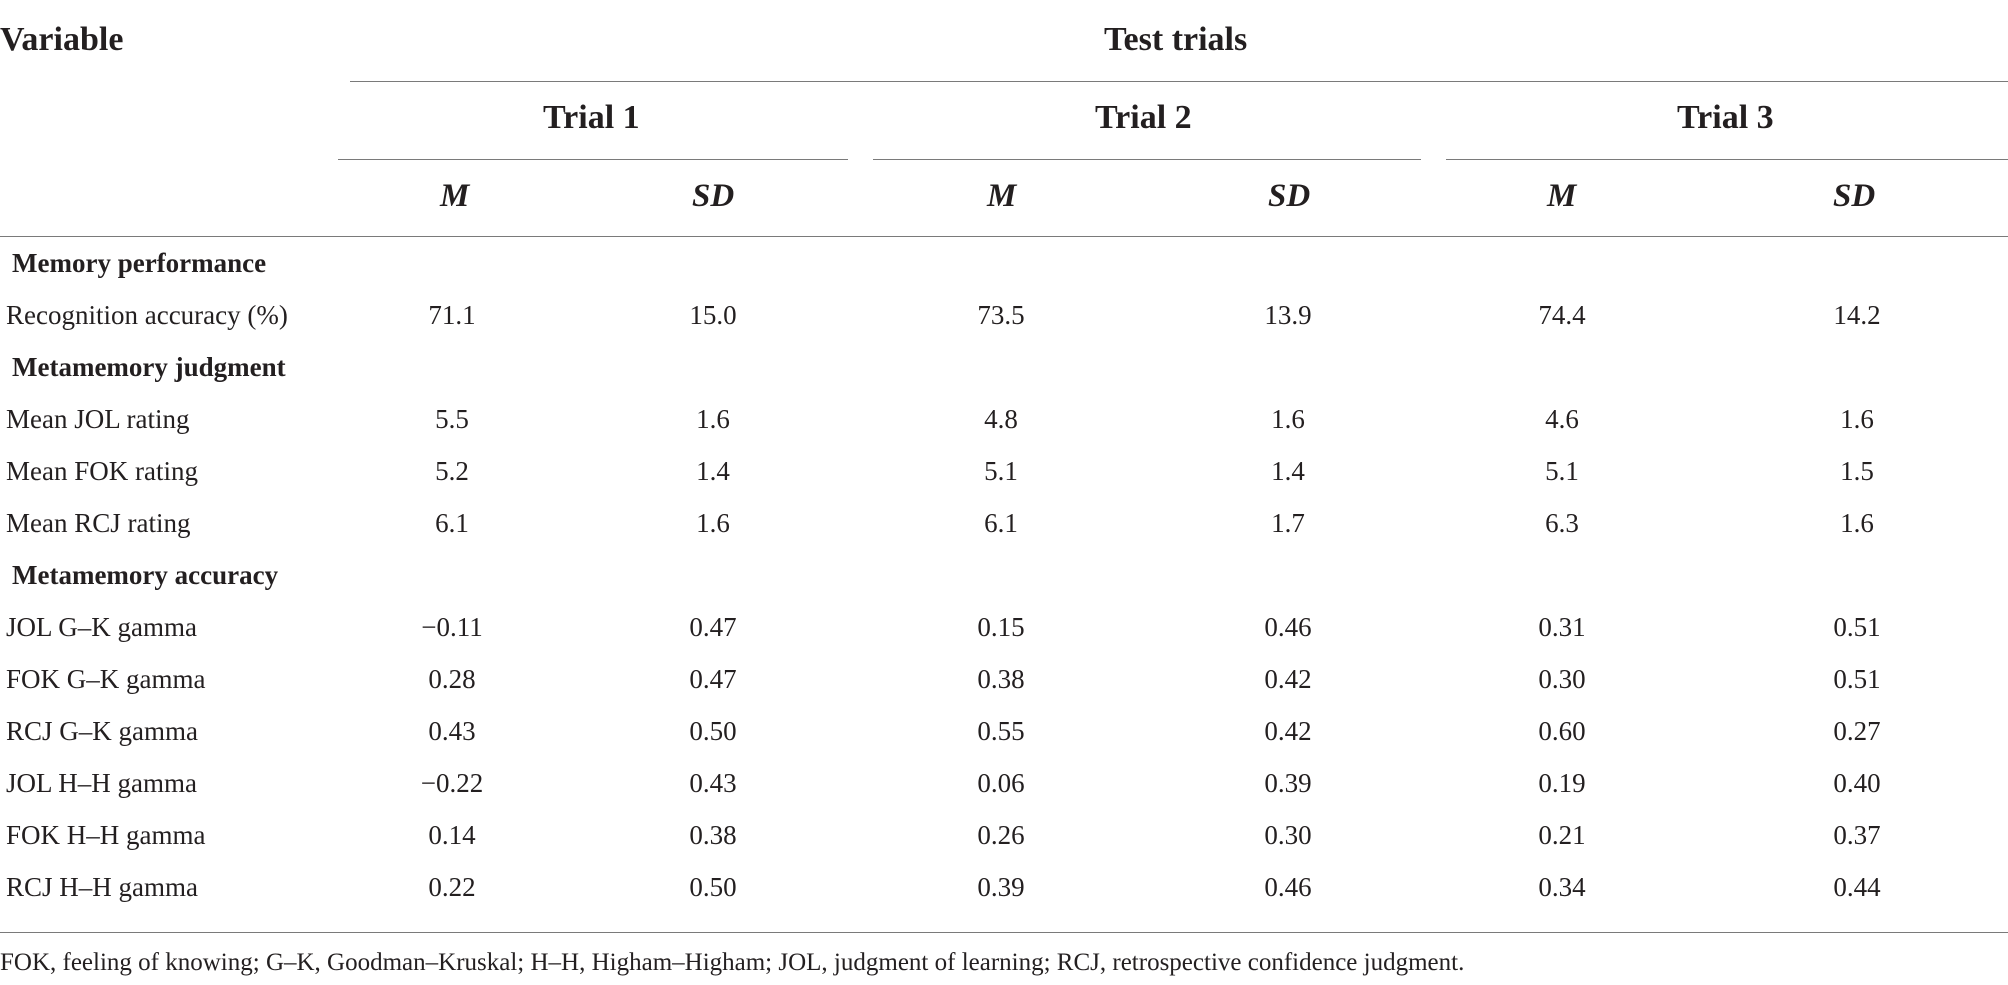 Image resolution: width=2008 pixels, height=985 pixels. What do you see at coordinates (1857, 315) in the screenshot?
I see `table-cell: 14.2` at bounding box center [1857, 315].